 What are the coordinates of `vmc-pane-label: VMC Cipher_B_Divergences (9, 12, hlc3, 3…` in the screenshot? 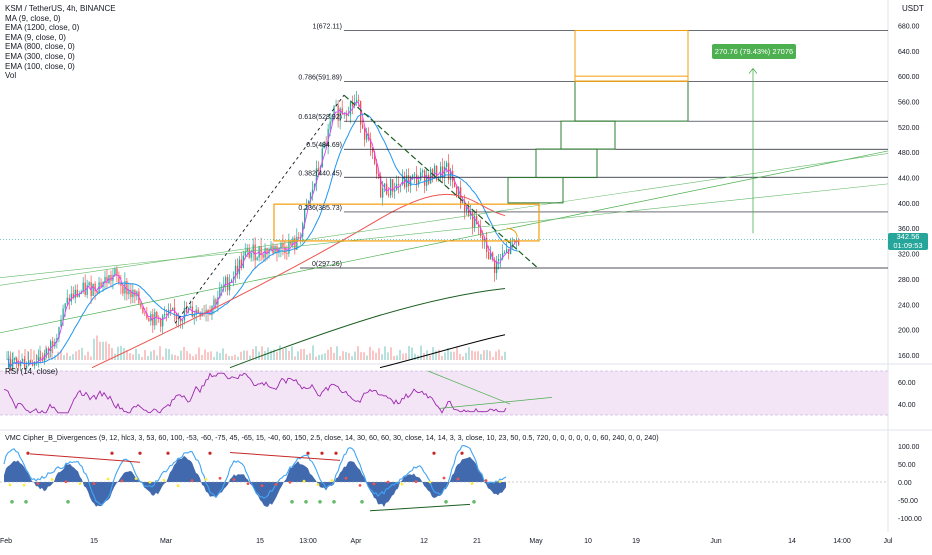 It's located at (332, 437).